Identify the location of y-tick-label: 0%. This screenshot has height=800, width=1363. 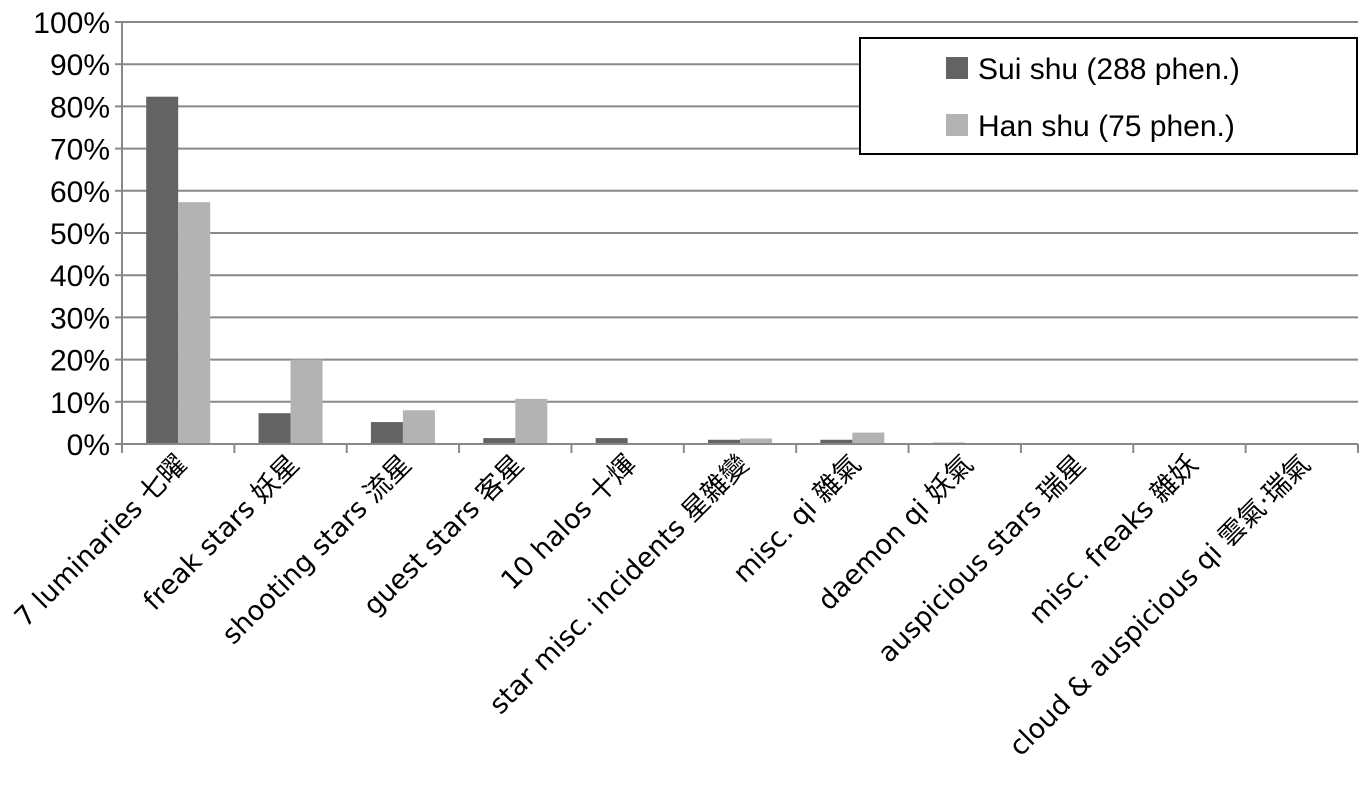
(88, 445).